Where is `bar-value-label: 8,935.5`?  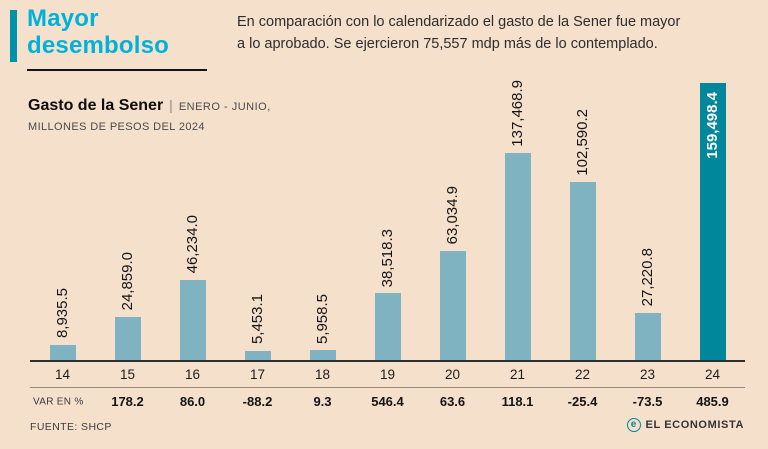 bar-value-label: 8,935.5 is located at coordinates (62, 313).